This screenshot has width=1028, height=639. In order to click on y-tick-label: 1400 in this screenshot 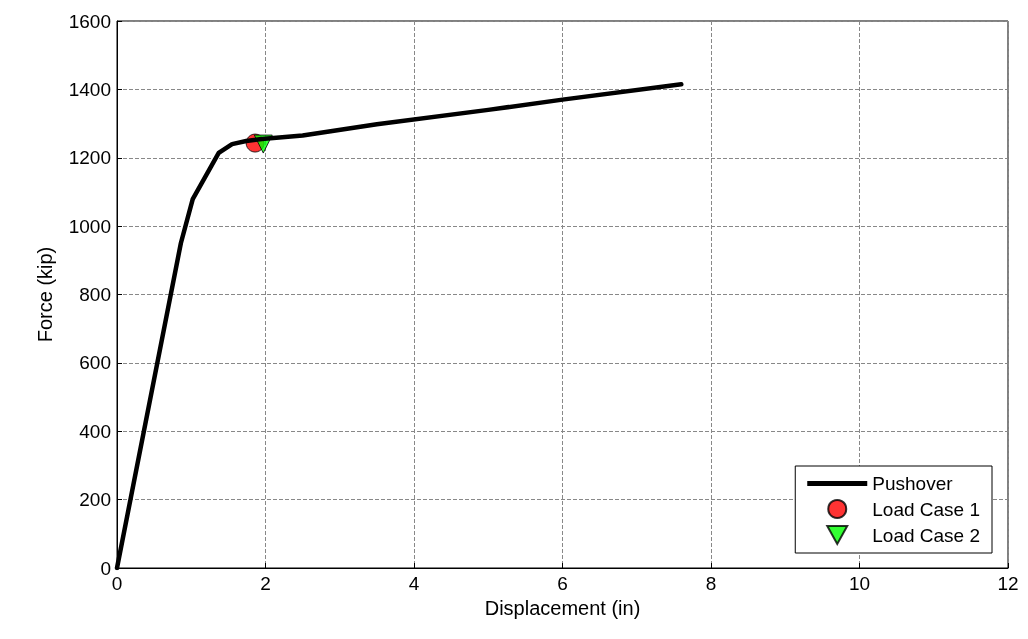, I will do `click(89, 89)`.